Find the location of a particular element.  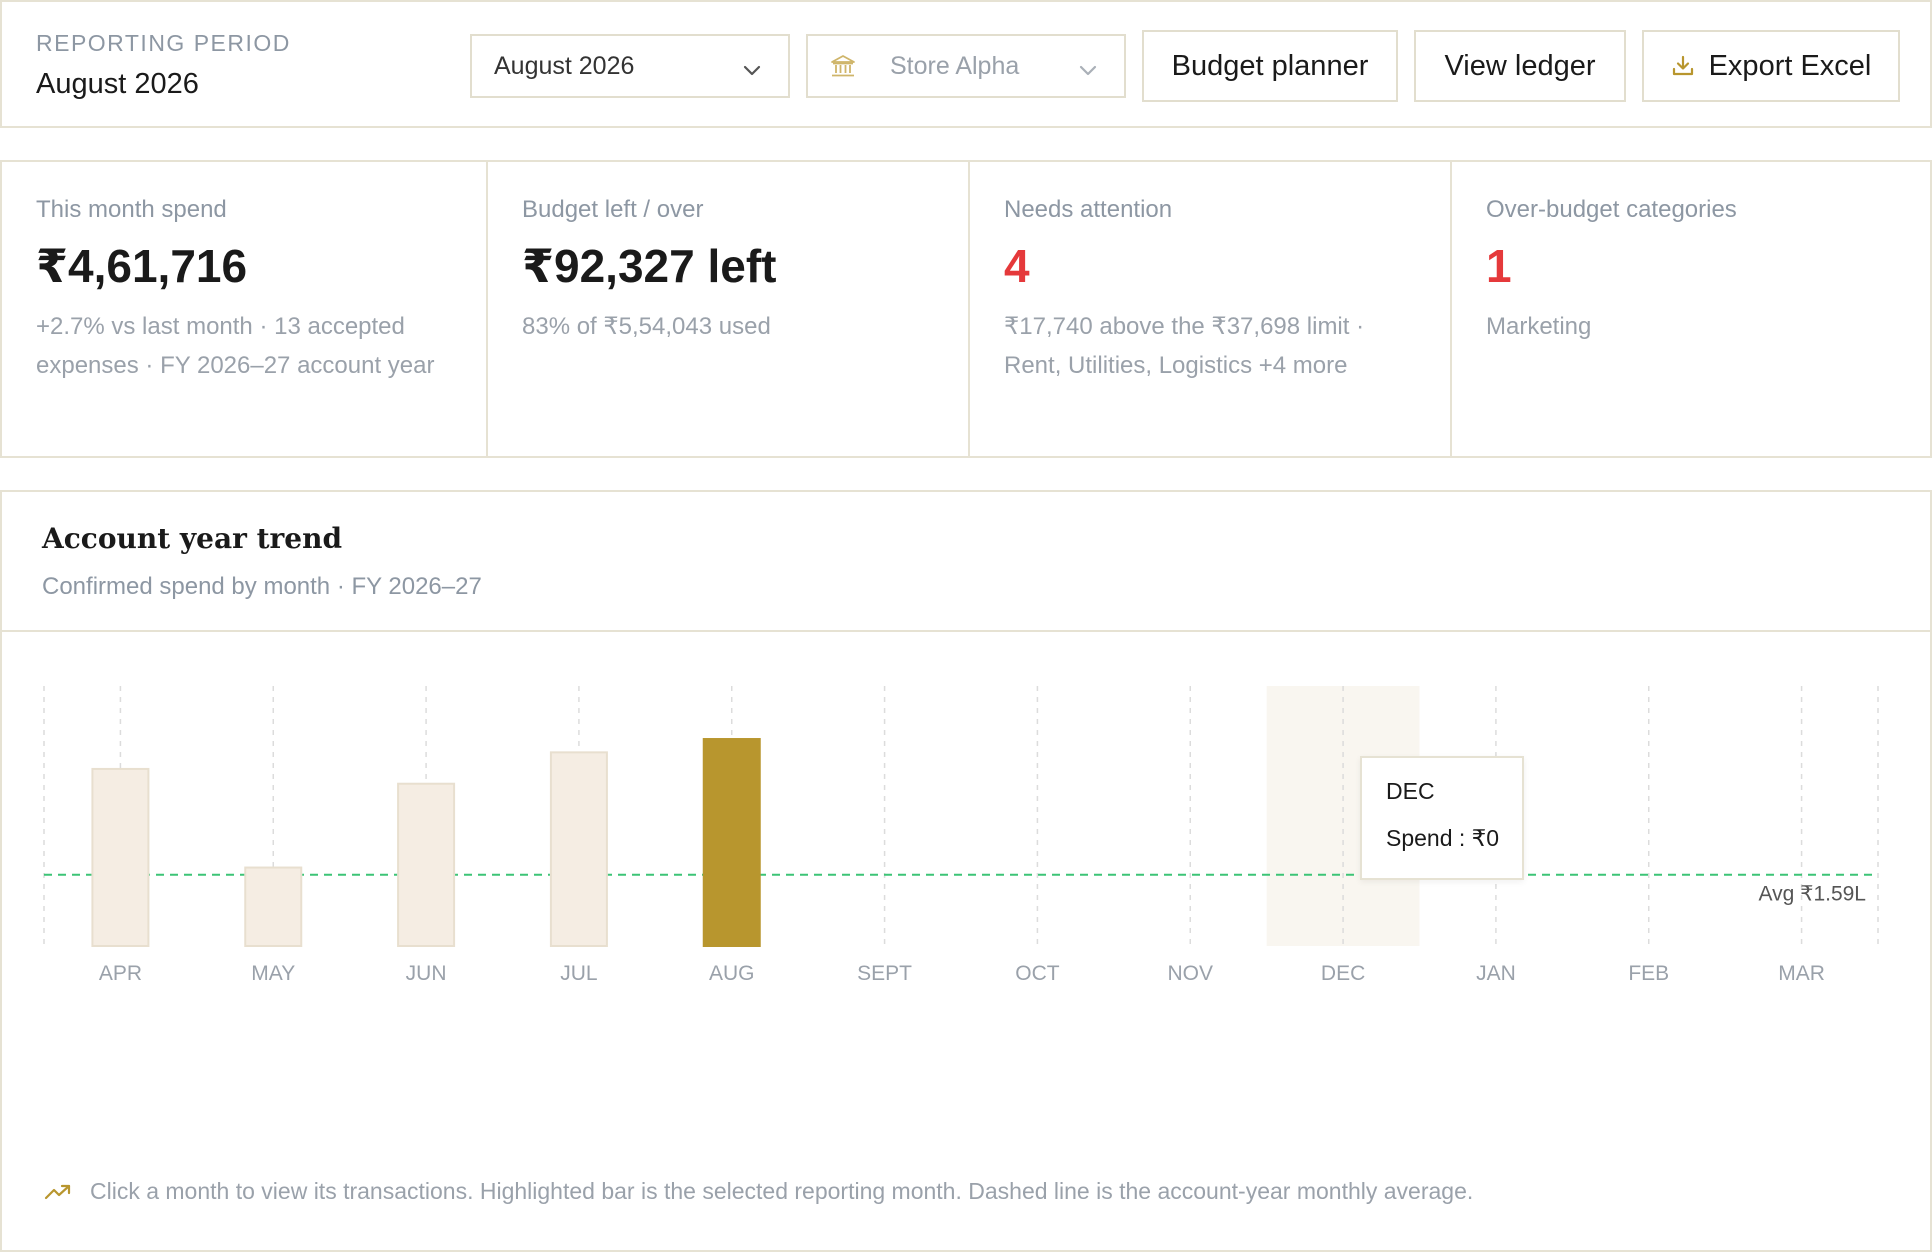

budget-planner-button: Budget planner is located at coordinates (1270, 66).